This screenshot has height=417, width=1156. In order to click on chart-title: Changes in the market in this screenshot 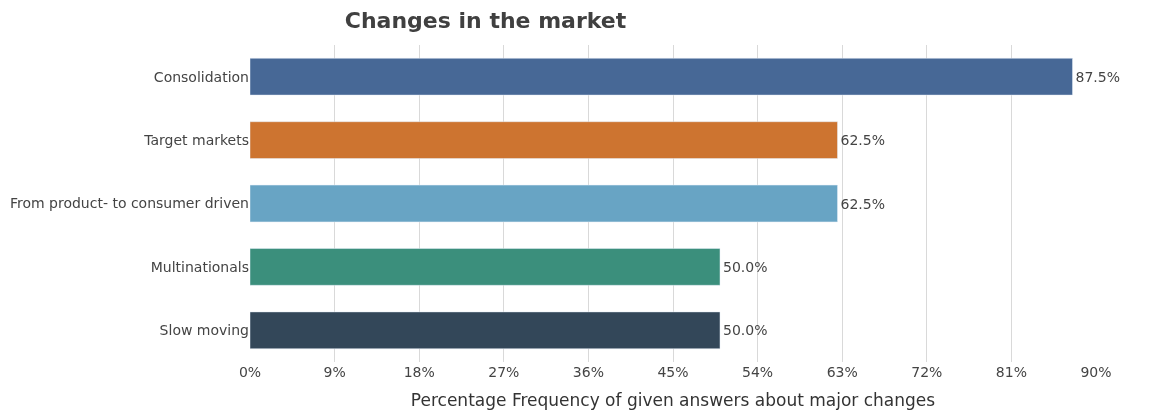, I will do `click(485, 20)`.